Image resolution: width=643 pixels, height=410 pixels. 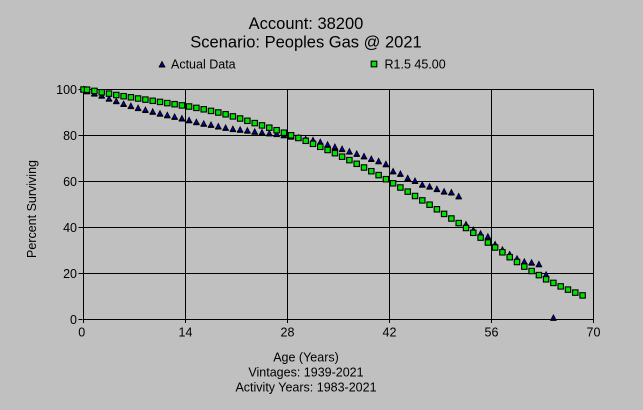 I want to click on svg-text: Age (Years), so click(x=306, y=358).